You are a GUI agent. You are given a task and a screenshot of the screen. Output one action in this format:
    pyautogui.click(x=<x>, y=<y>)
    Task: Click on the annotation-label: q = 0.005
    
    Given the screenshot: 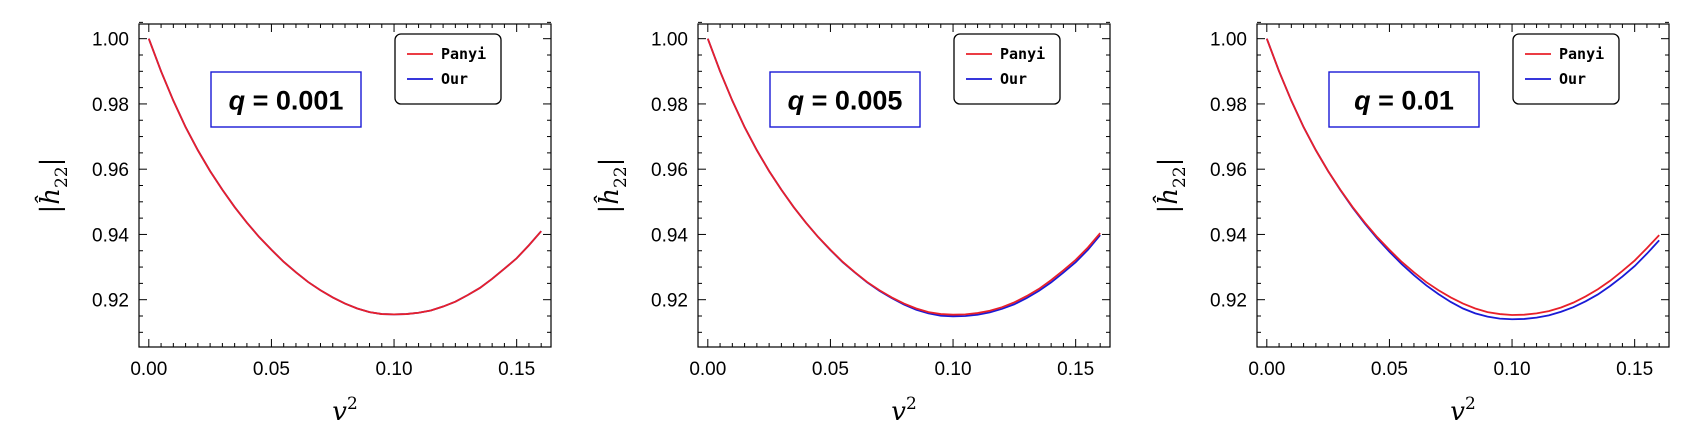 What is the action you would take?
    pyautogui.click(x=845, y=101)
    